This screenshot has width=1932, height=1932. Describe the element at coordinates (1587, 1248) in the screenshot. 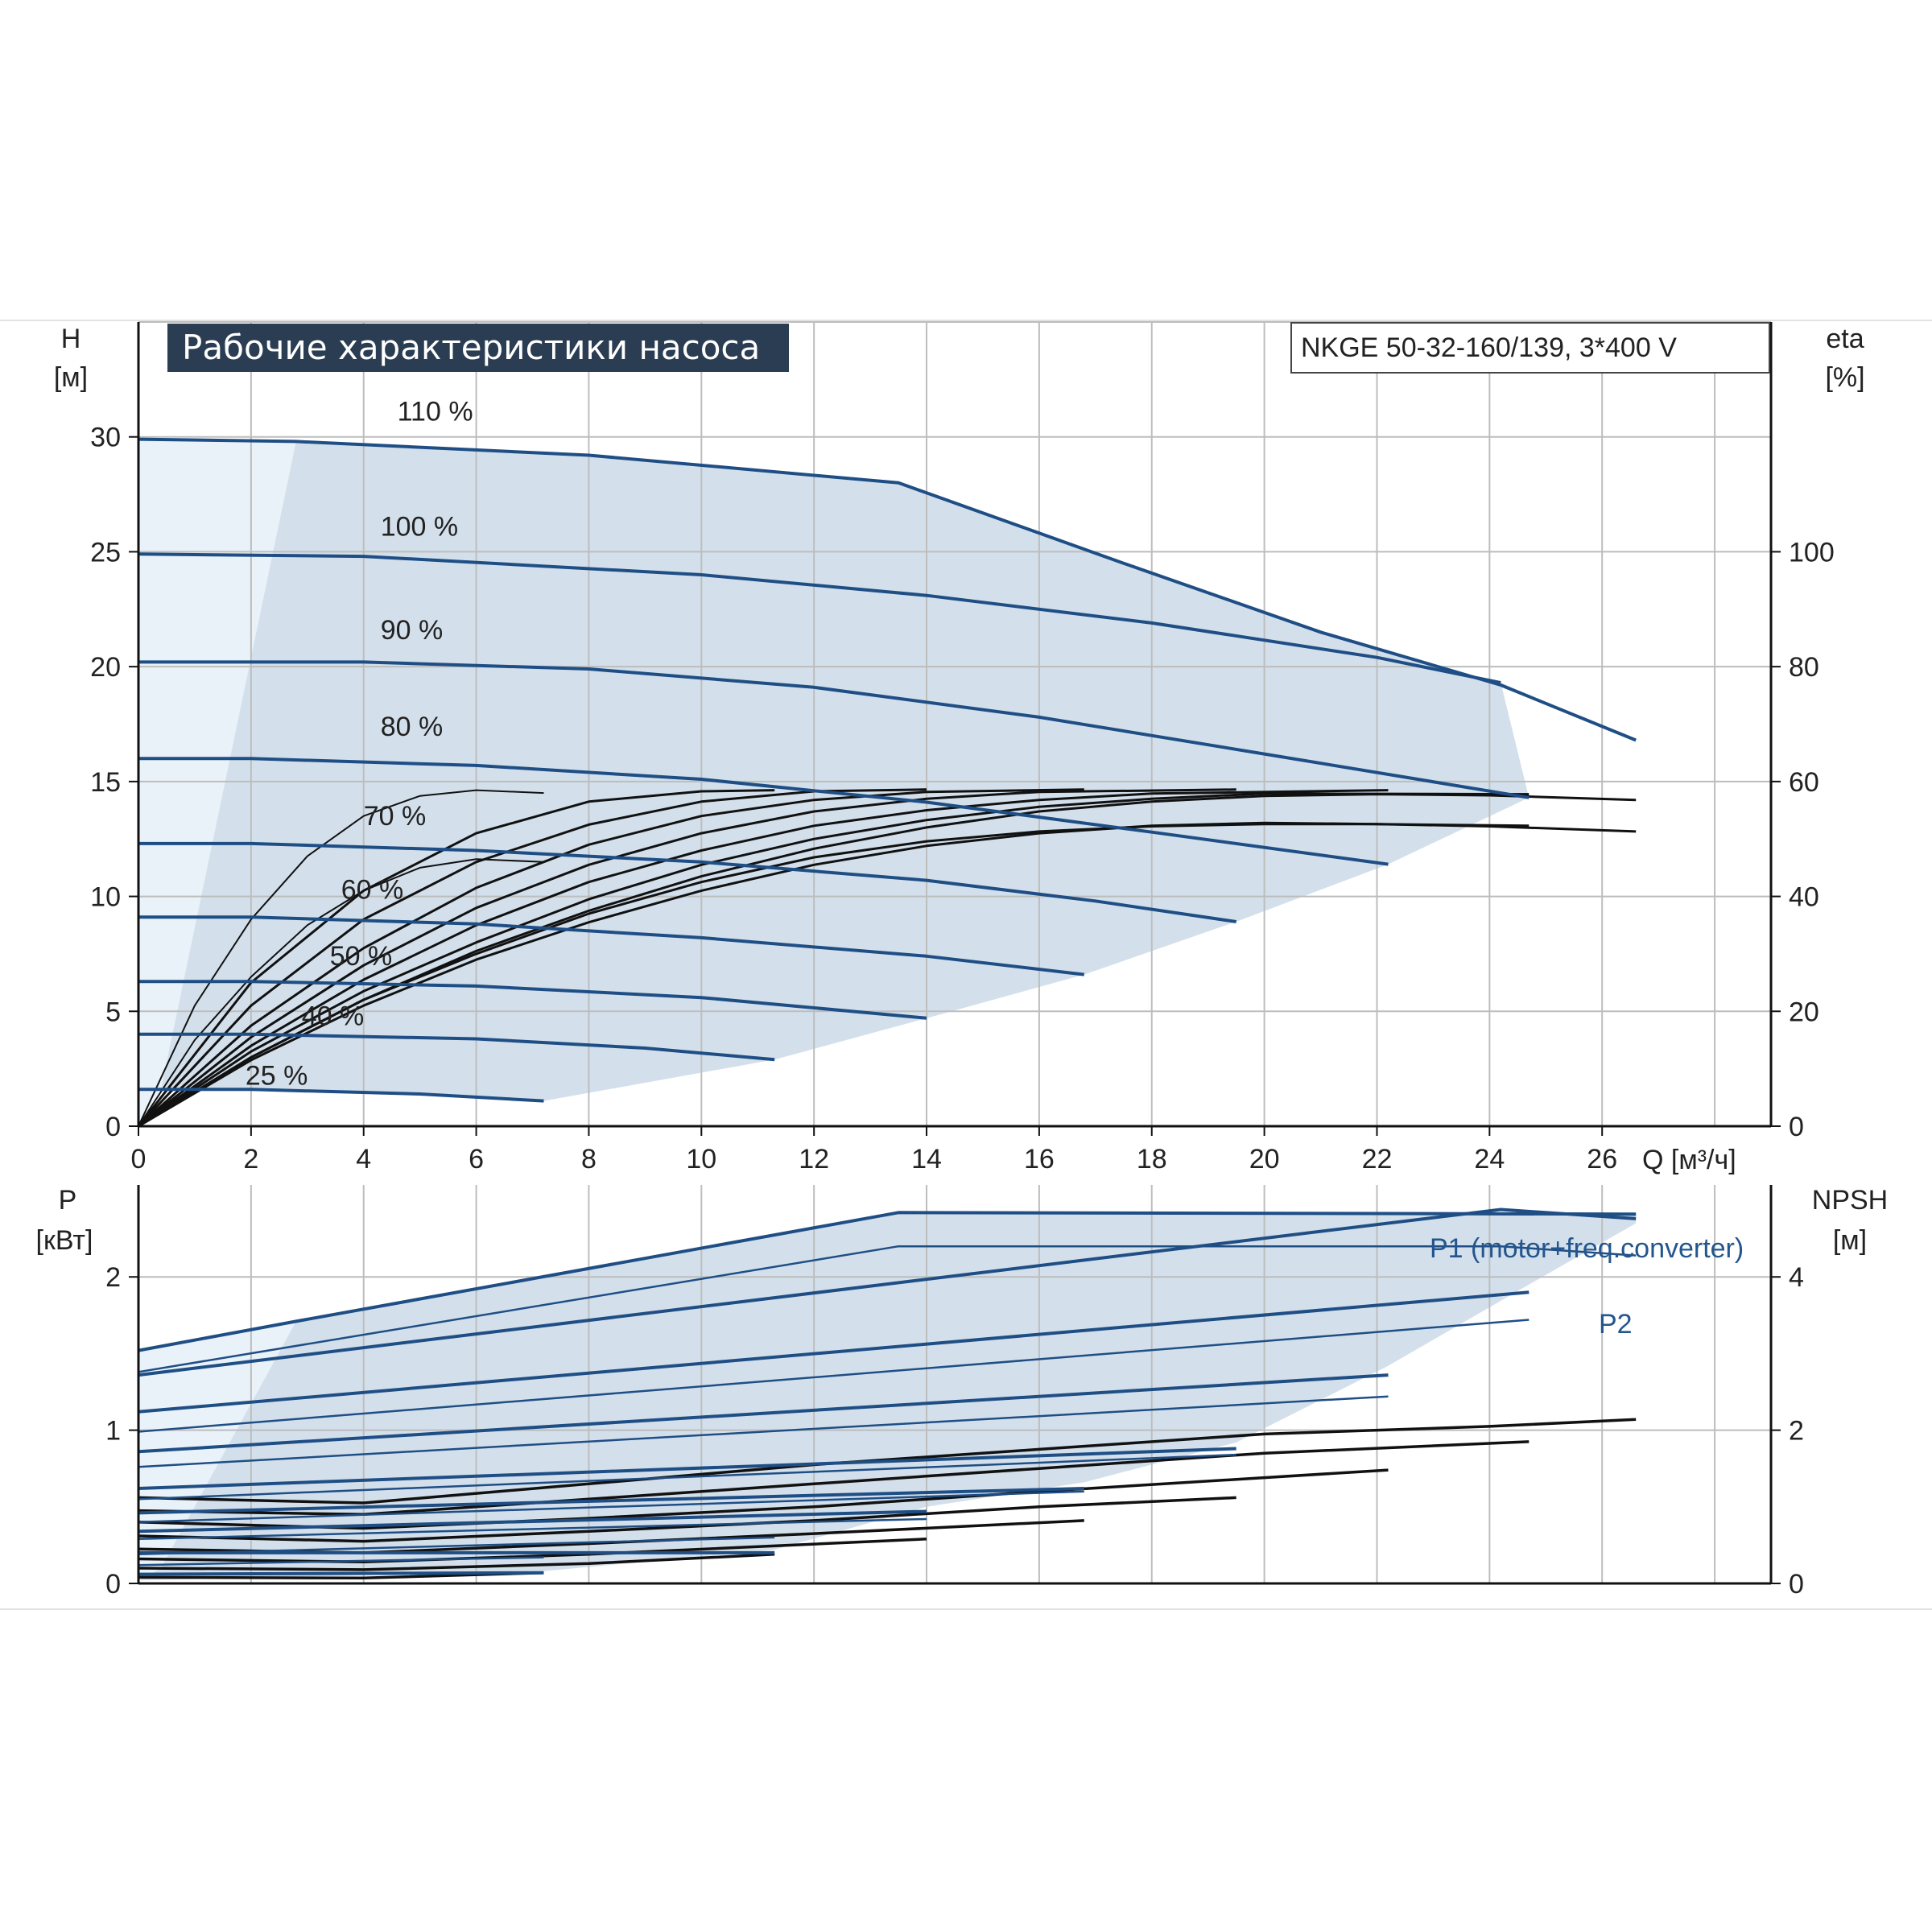

I see `p1-annotation: P1 (motor+freq.converter)` at that location.